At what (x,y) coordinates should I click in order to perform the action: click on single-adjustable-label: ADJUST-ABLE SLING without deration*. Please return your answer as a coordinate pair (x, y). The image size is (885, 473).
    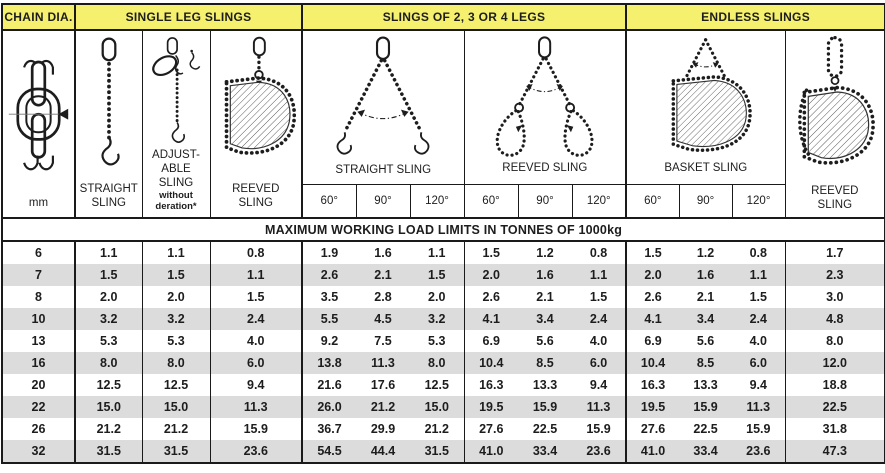
    Looking at the image, I should click on (176, 184).